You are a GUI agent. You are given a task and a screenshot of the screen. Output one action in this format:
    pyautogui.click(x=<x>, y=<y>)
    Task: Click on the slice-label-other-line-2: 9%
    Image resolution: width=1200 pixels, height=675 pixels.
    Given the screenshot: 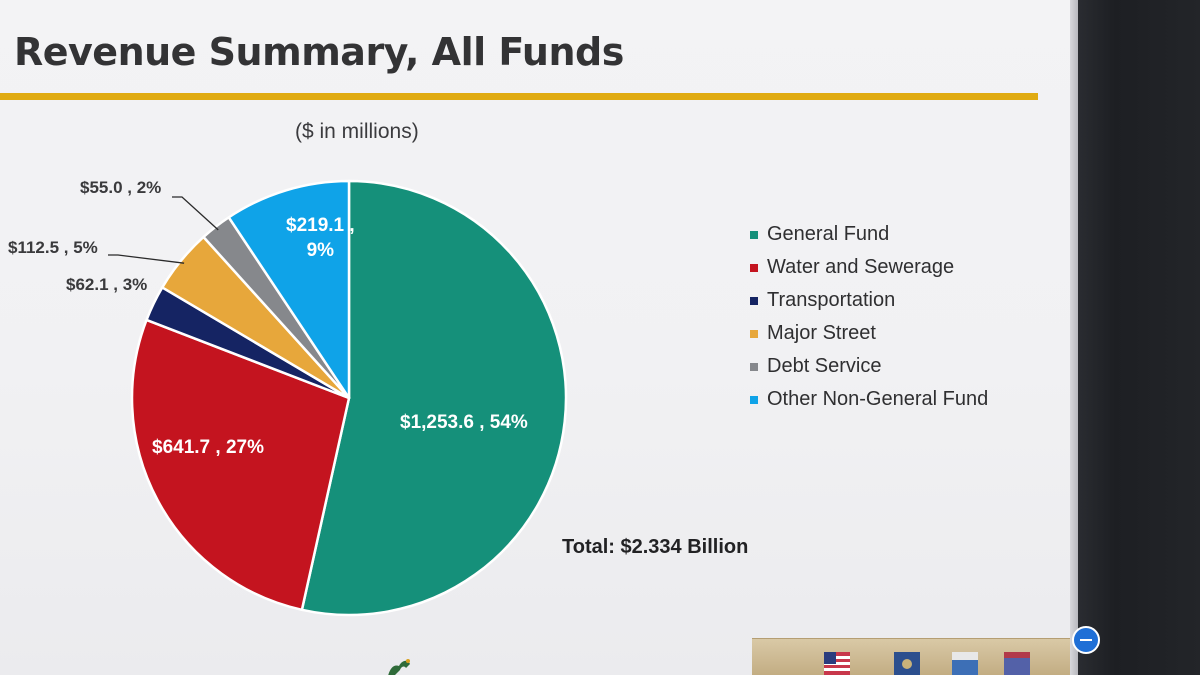 What is the action you would take?
    pyautogui.click(x=320, y=250)
    